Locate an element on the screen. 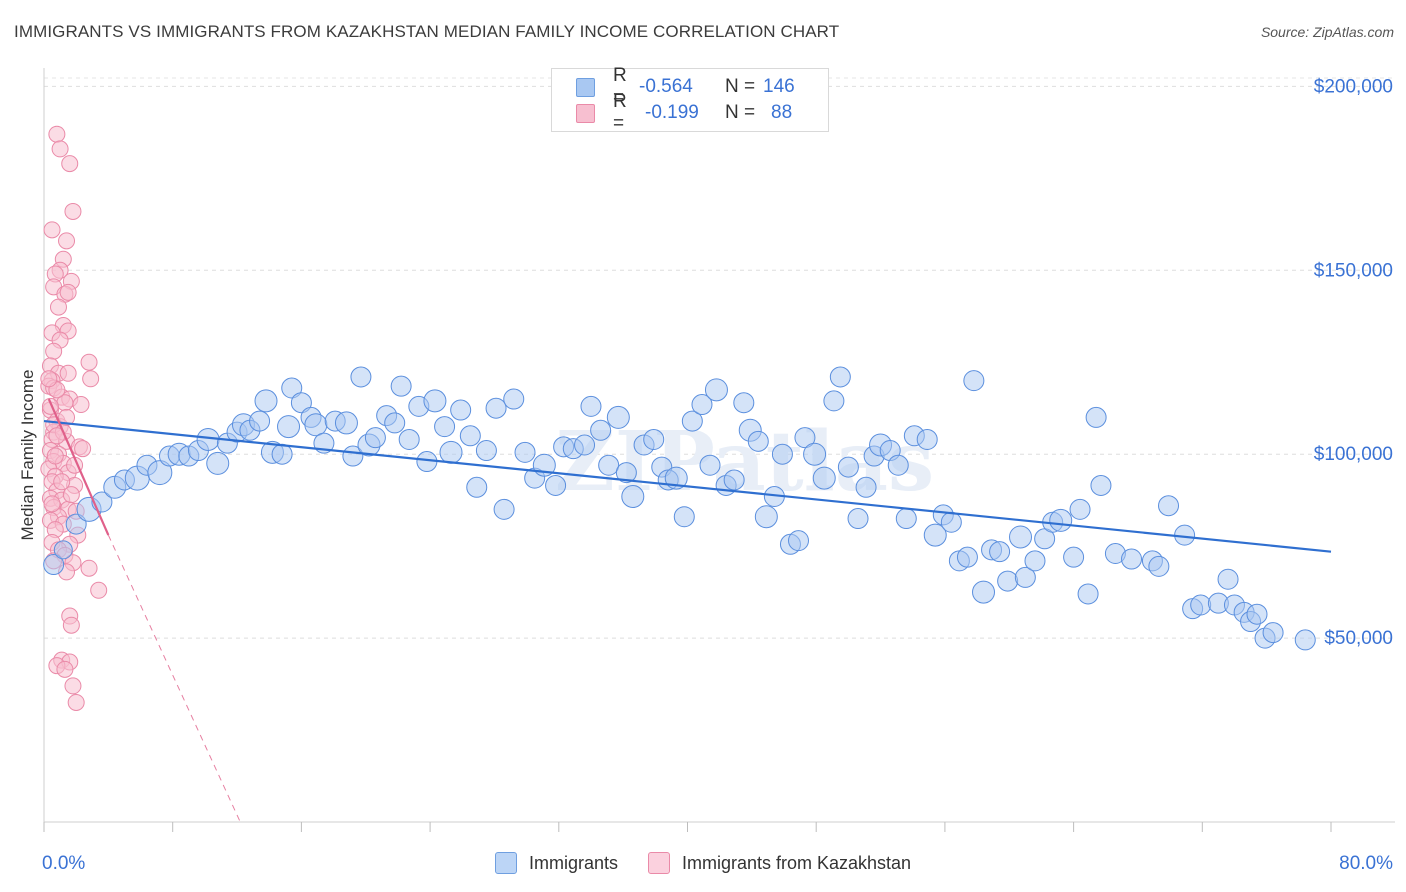 Image resolution: width=1406 pixels, height=892 pixels. legend-swatch-blue is located at coordinates (585, 87).